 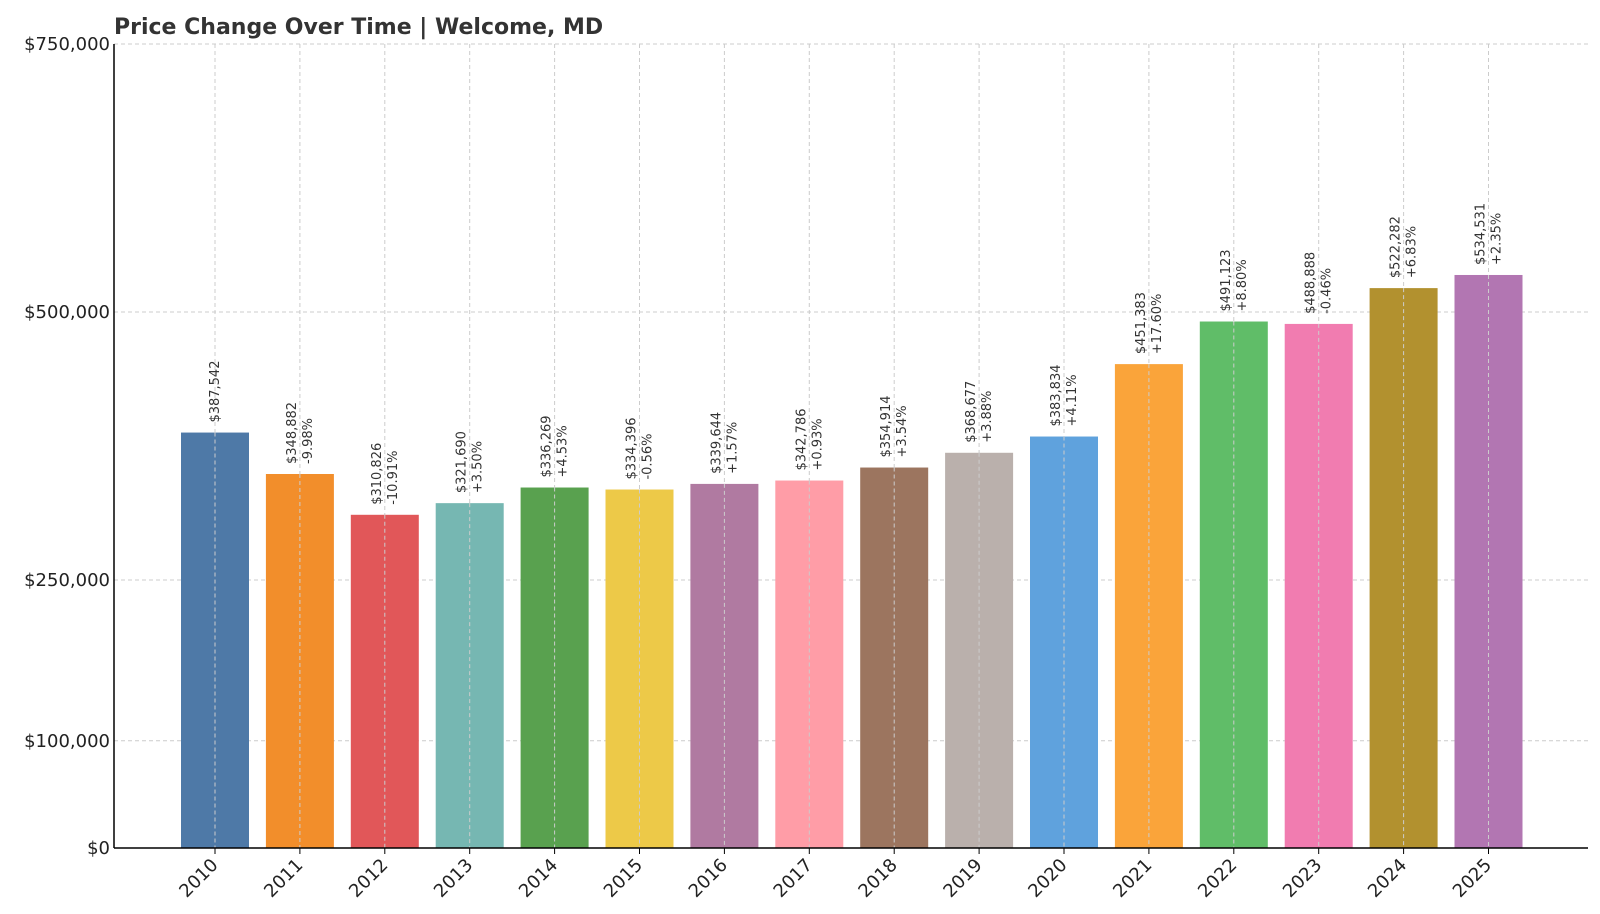 What do you see at coordinates (1217, 878) in the screenshot?
I see `x-tick-label: 2022` at bounding box center [1217, 878].